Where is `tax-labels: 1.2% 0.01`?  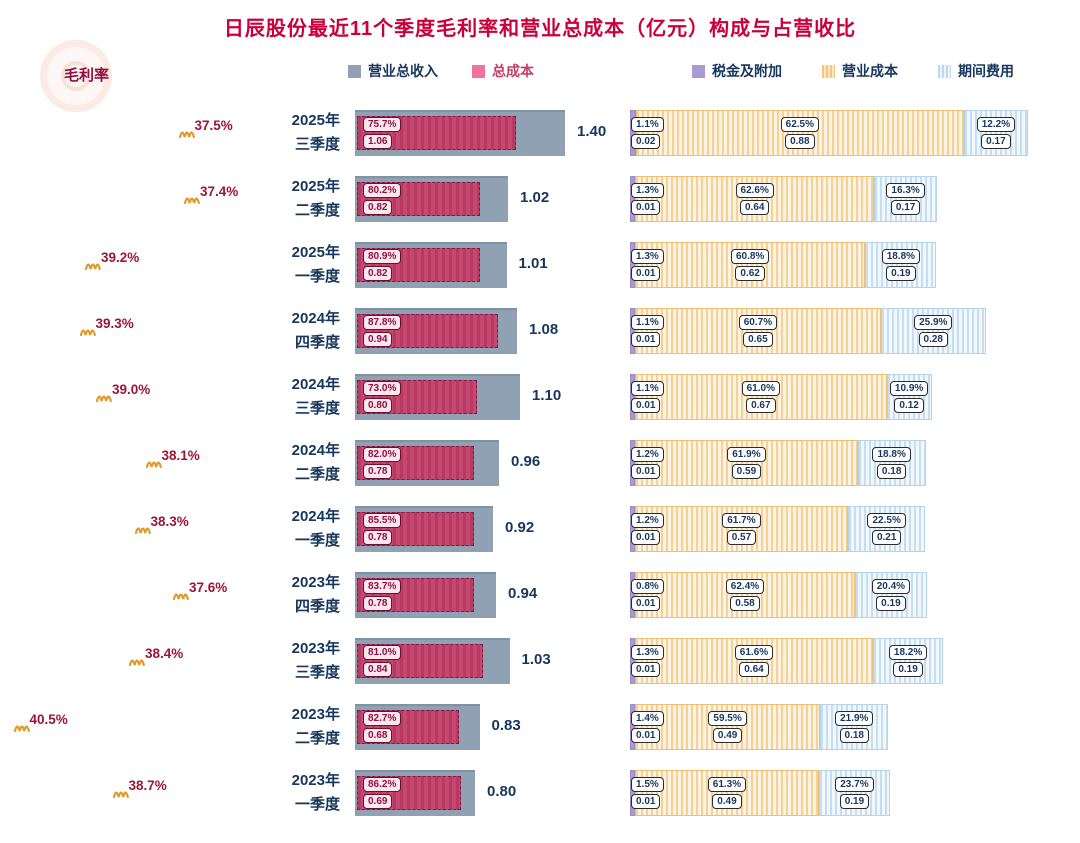 tax-labels: 1.2% 0.01 is located at coordinates (647, 529).